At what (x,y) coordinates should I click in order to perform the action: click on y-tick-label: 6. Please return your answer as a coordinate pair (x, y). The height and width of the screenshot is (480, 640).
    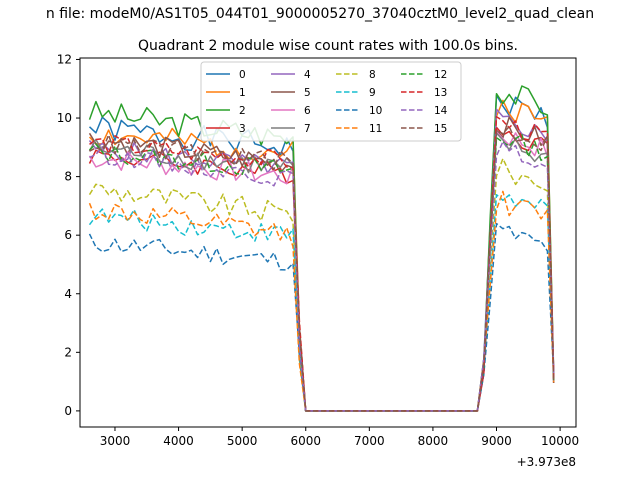
    Looking at the image, I should click on (68, 235).